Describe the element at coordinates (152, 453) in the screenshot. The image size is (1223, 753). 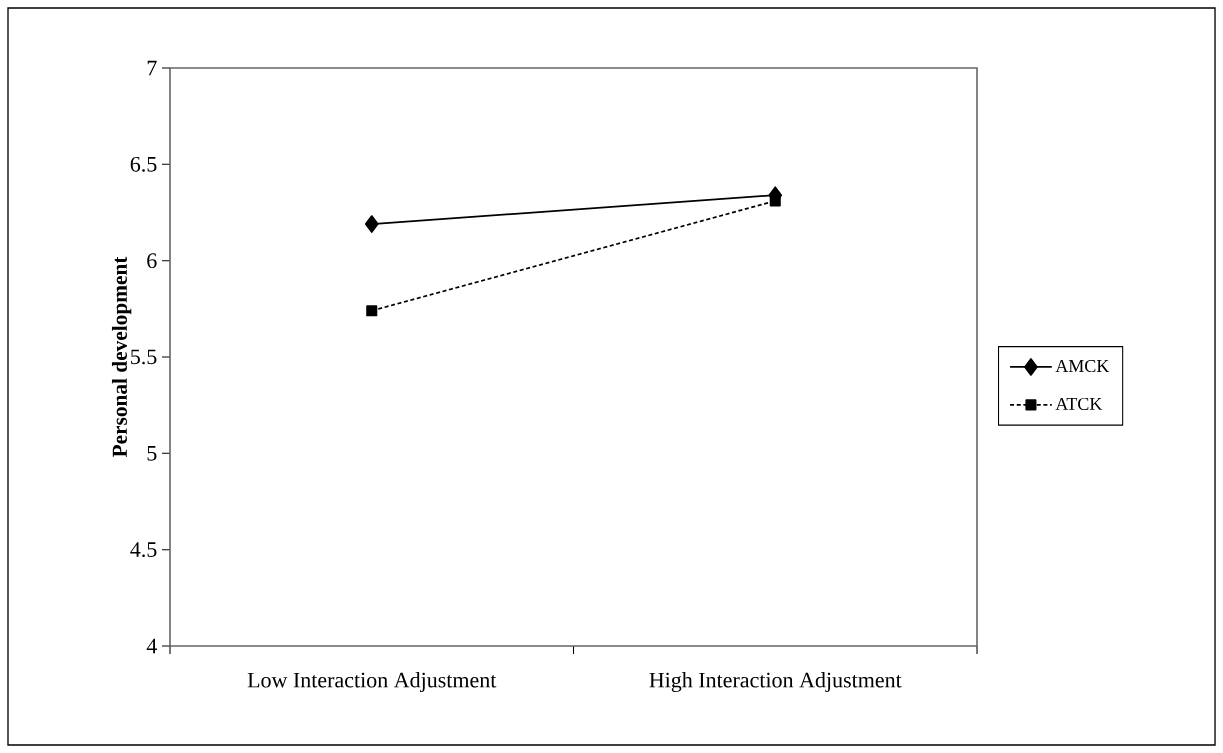
I see `y-tick-label: 5` at that location.